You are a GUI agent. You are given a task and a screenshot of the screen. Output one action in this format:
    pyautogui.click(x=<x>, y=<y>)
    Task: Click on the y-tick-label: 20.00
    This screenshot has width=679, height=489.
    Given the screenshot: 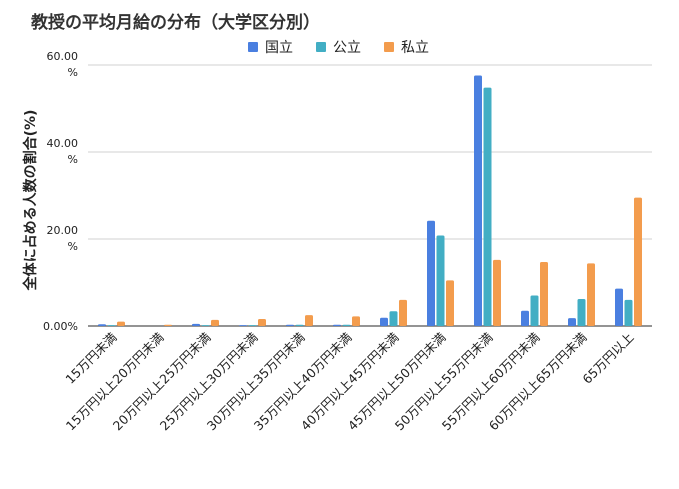 What is the action you would take?
    pyautogui.click(x=63, y=230)
    